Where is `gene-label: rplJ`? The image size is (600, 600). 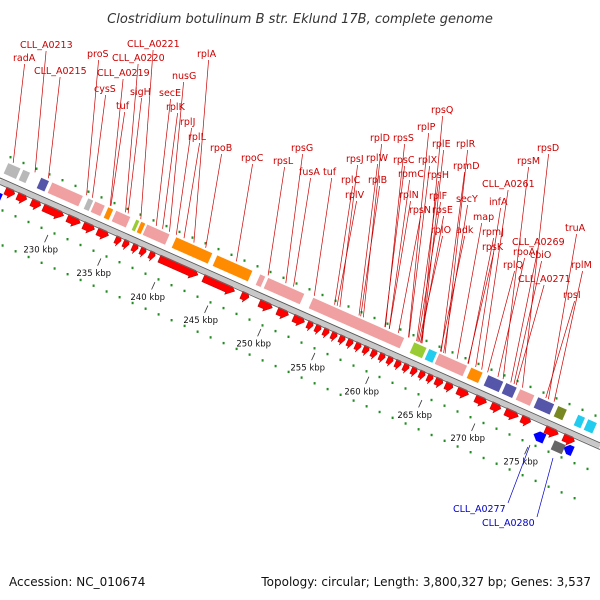 gene-label: rplJ is located at coordinates (187, 122).